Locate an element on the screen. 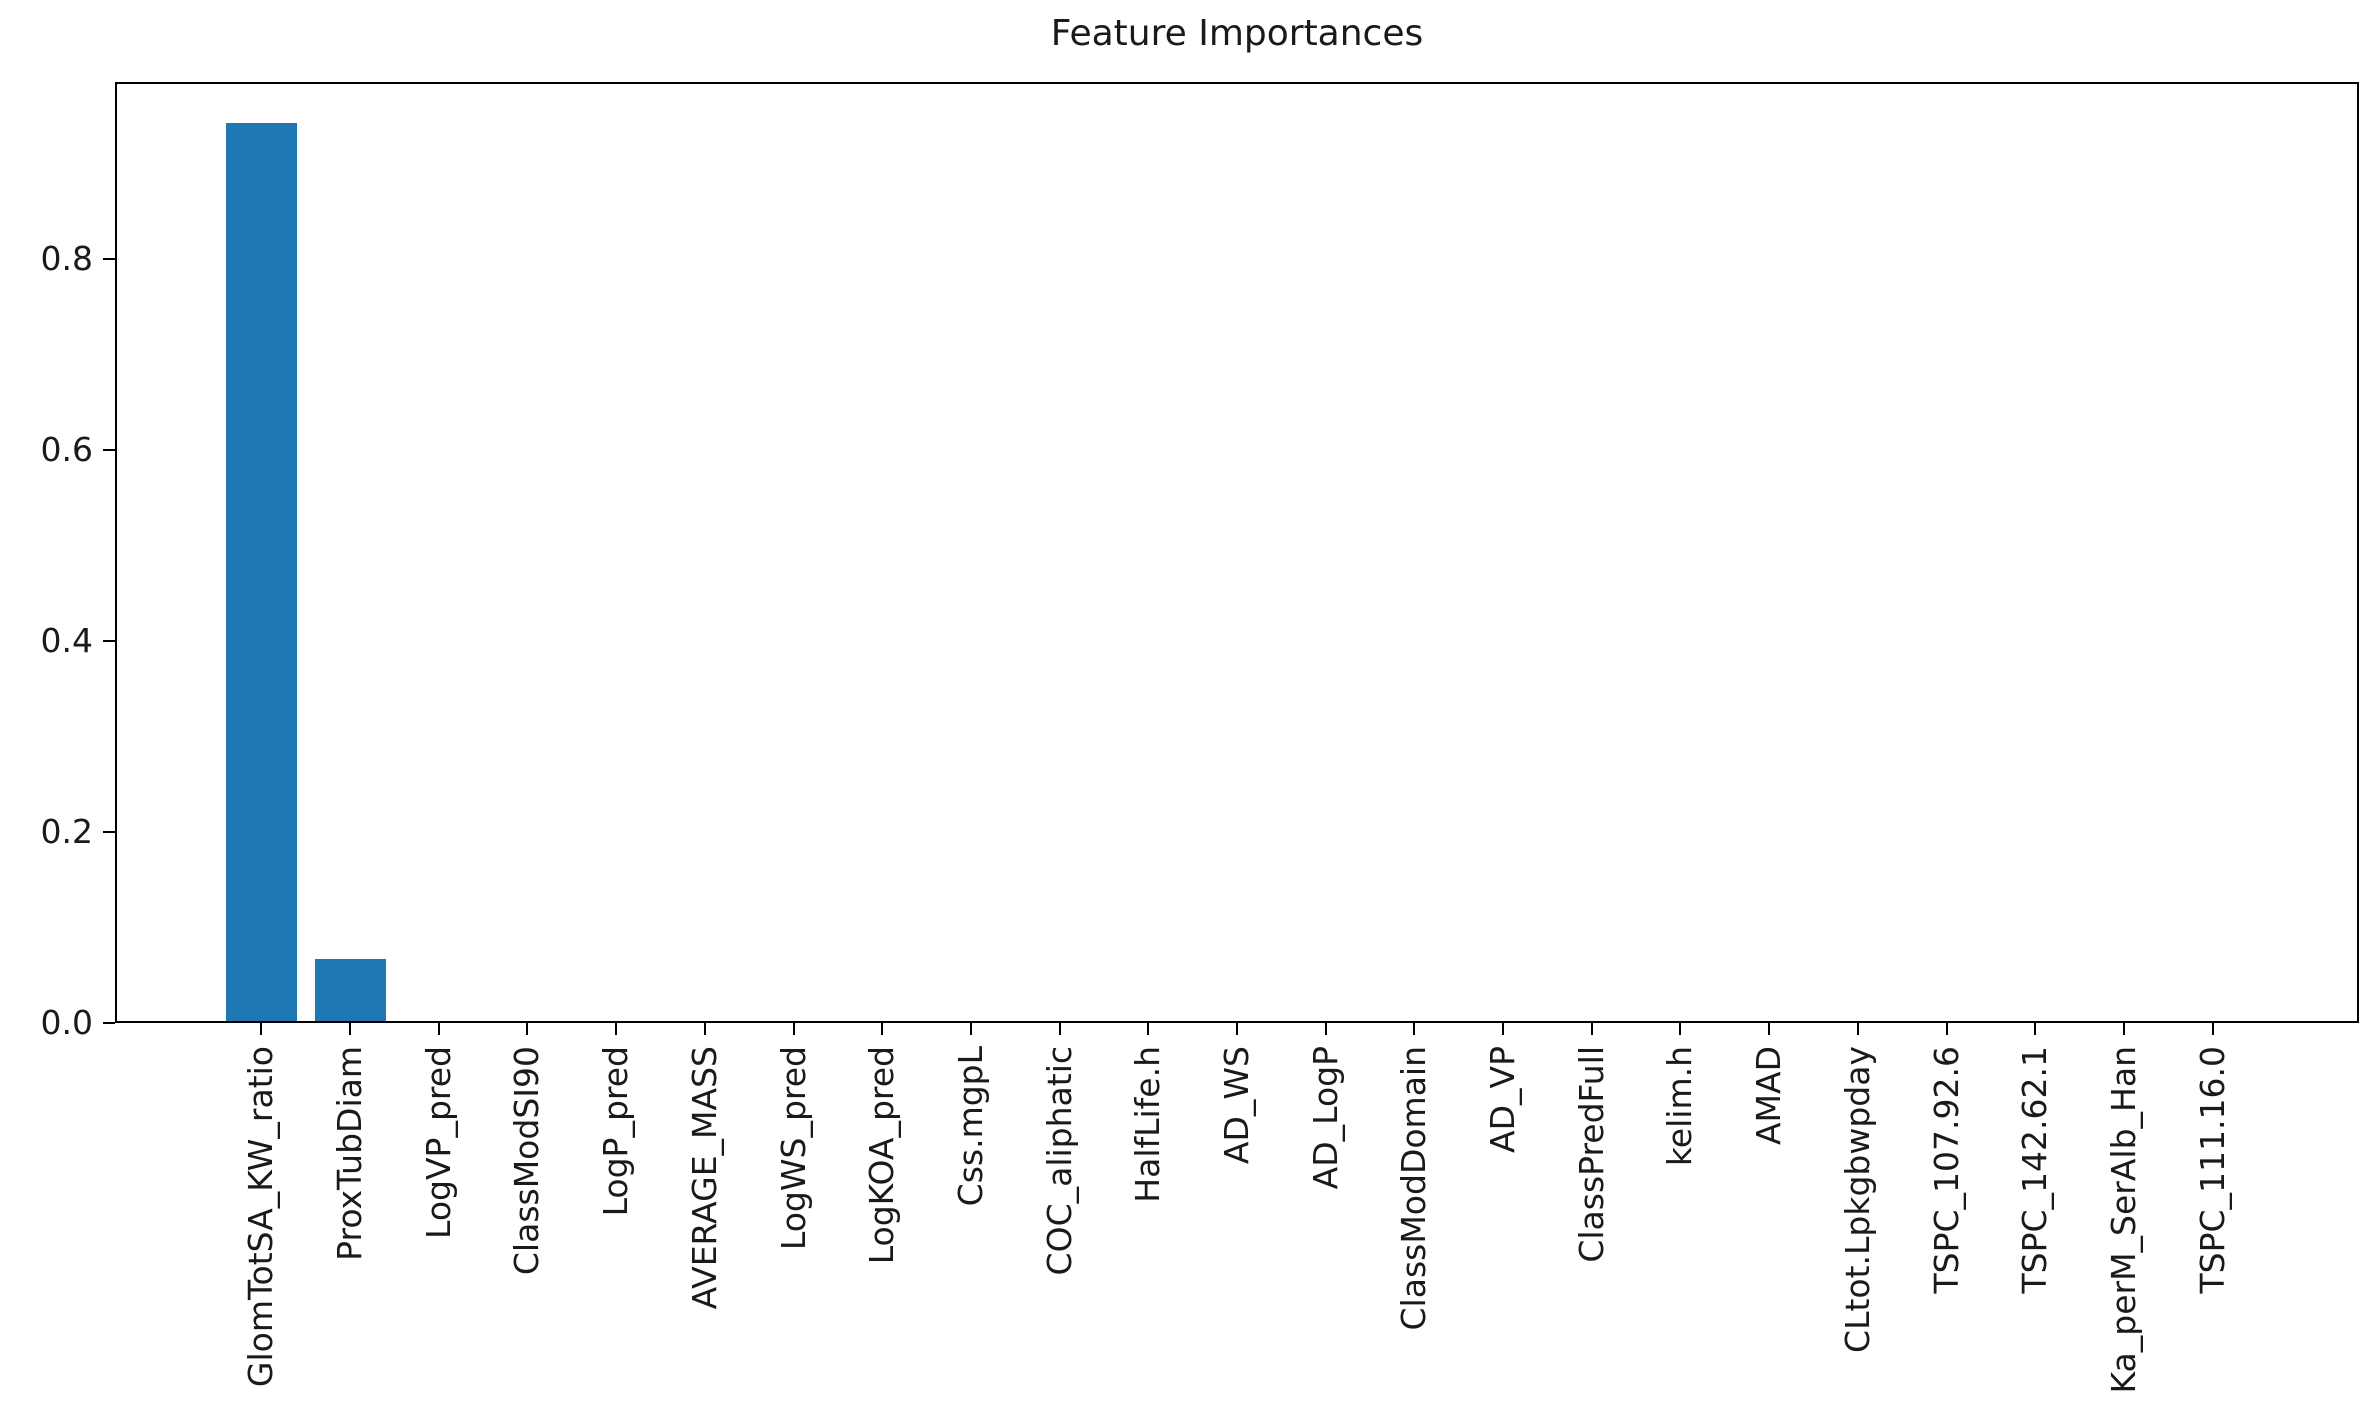 This screenshot has width=2378, height=1426. x-tick-label: CLtot.Lpkgbwpday is located at coordinates (1857, 1199).